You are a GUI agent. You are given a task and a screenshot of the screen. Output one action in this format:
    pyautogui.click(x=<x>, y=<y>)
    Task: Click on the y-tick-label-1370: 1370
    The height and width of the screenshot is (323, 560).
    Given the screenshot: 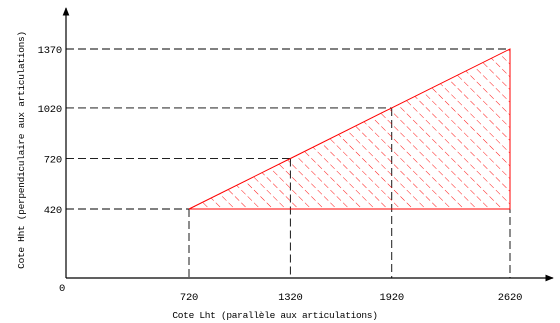 What is the action you would take?
    pyautogui.click(x=50, y=51)
    